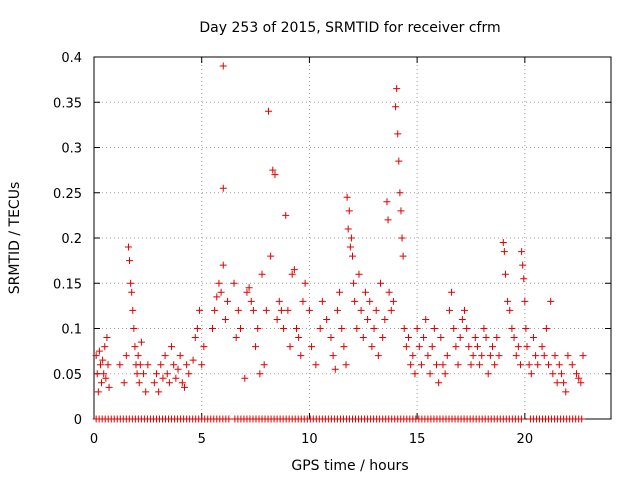 The width and height of the screenshot is (640, 480). Describe the element at coordinates (67, 375) in the screenshot. I see `y-tick-label: 0.05` at that location.